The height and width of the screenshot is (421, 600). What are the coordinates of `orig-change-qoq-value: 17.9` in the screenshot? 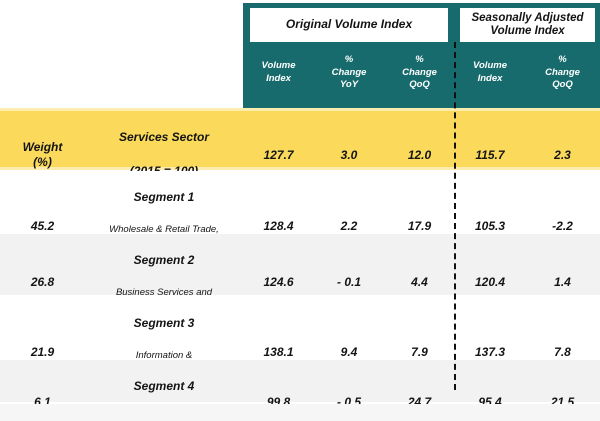 It's located at (419, 225).